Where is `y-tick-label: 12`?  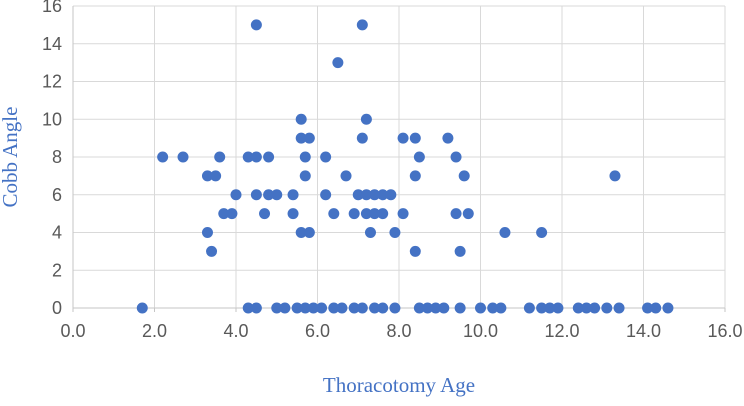 y-tick-label: 12 is located at coordinates (52, 82).